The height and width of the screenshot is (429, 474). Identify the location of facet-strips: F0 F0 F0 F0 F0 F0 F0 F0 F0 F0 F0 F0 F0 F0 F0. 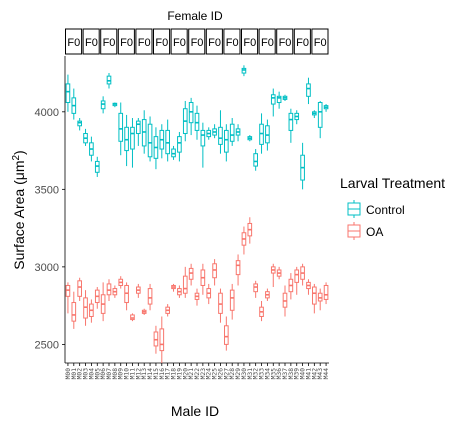
(197, 41).